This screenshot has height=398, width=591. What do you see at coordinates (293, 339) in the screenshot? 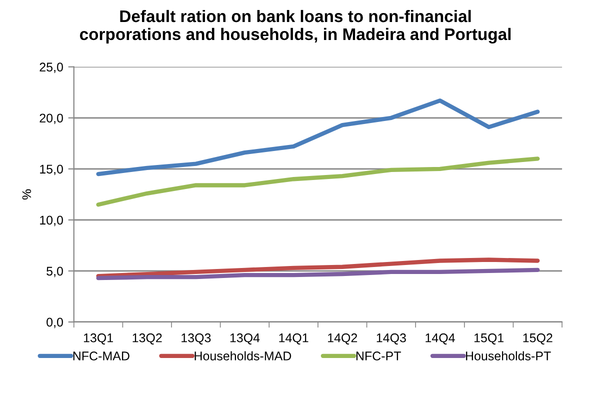
I see `x-tick-label: 14Q1` at bounding box center [293, 339].